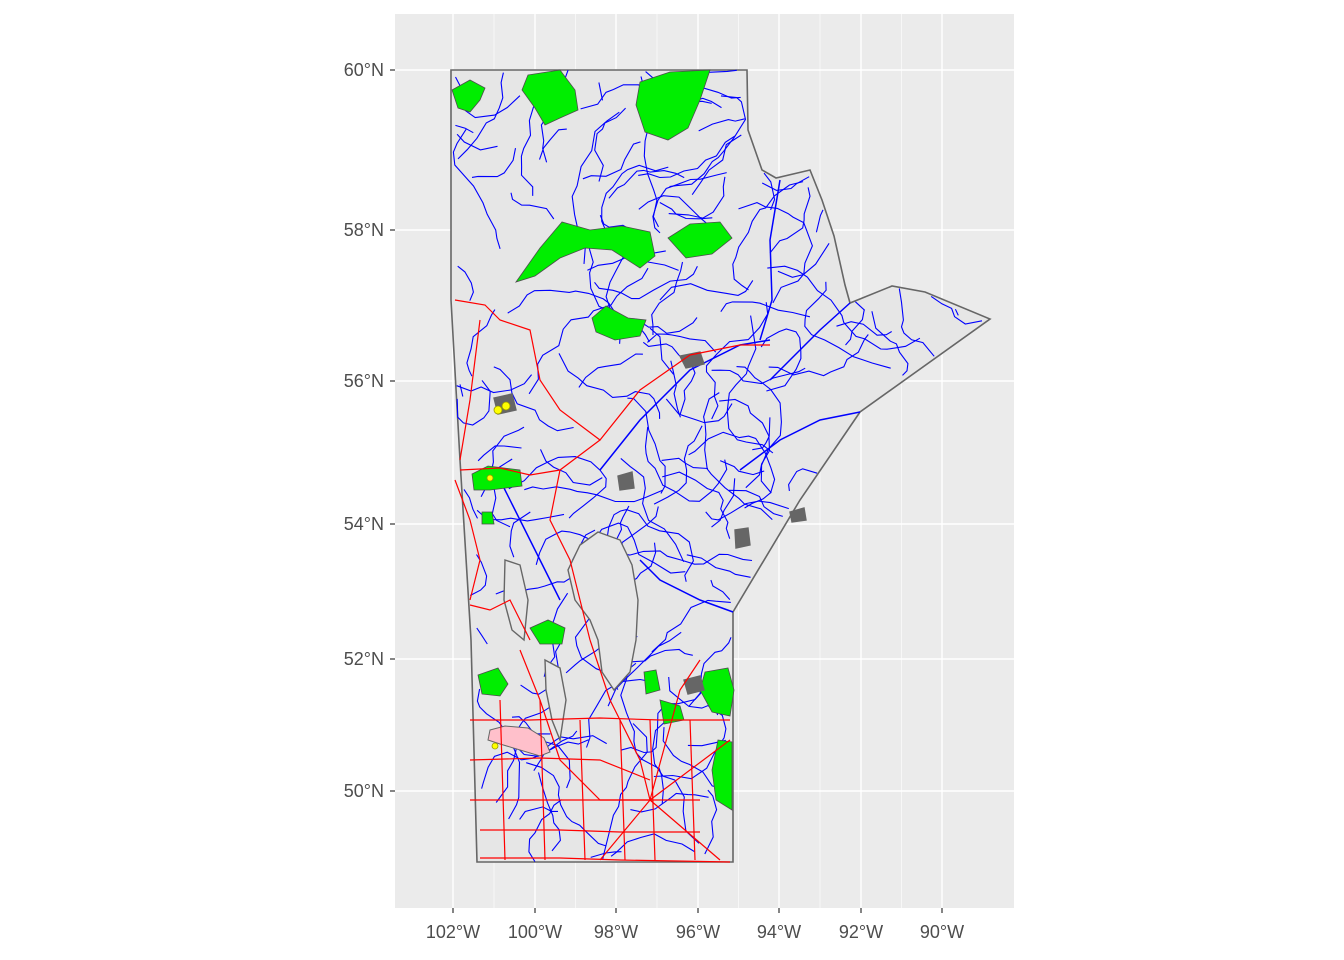  I want to click on y-tick-label: 60°N, so click(364, 70).